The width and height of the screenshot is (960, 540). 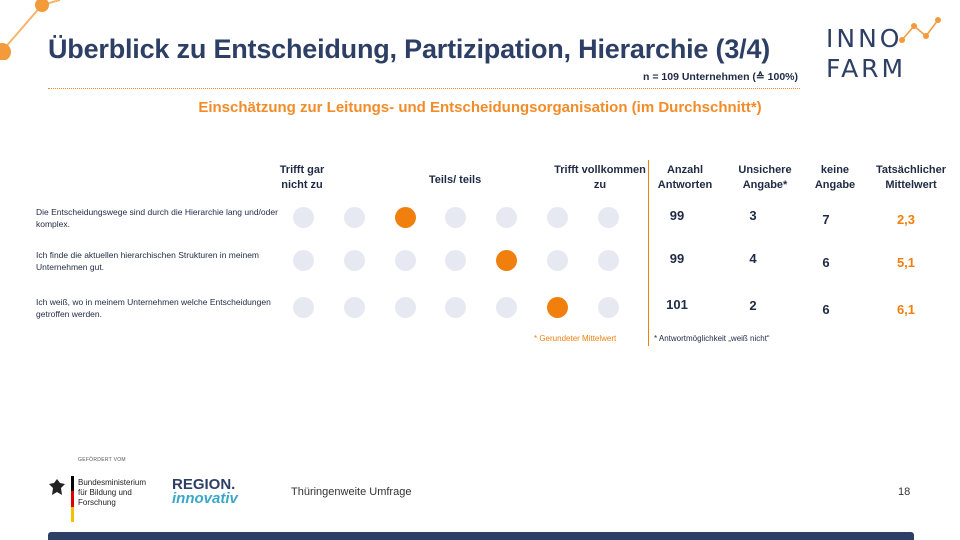 I want to click on scale-header-middle: Teils/ teils, so click(x=455, y=180).